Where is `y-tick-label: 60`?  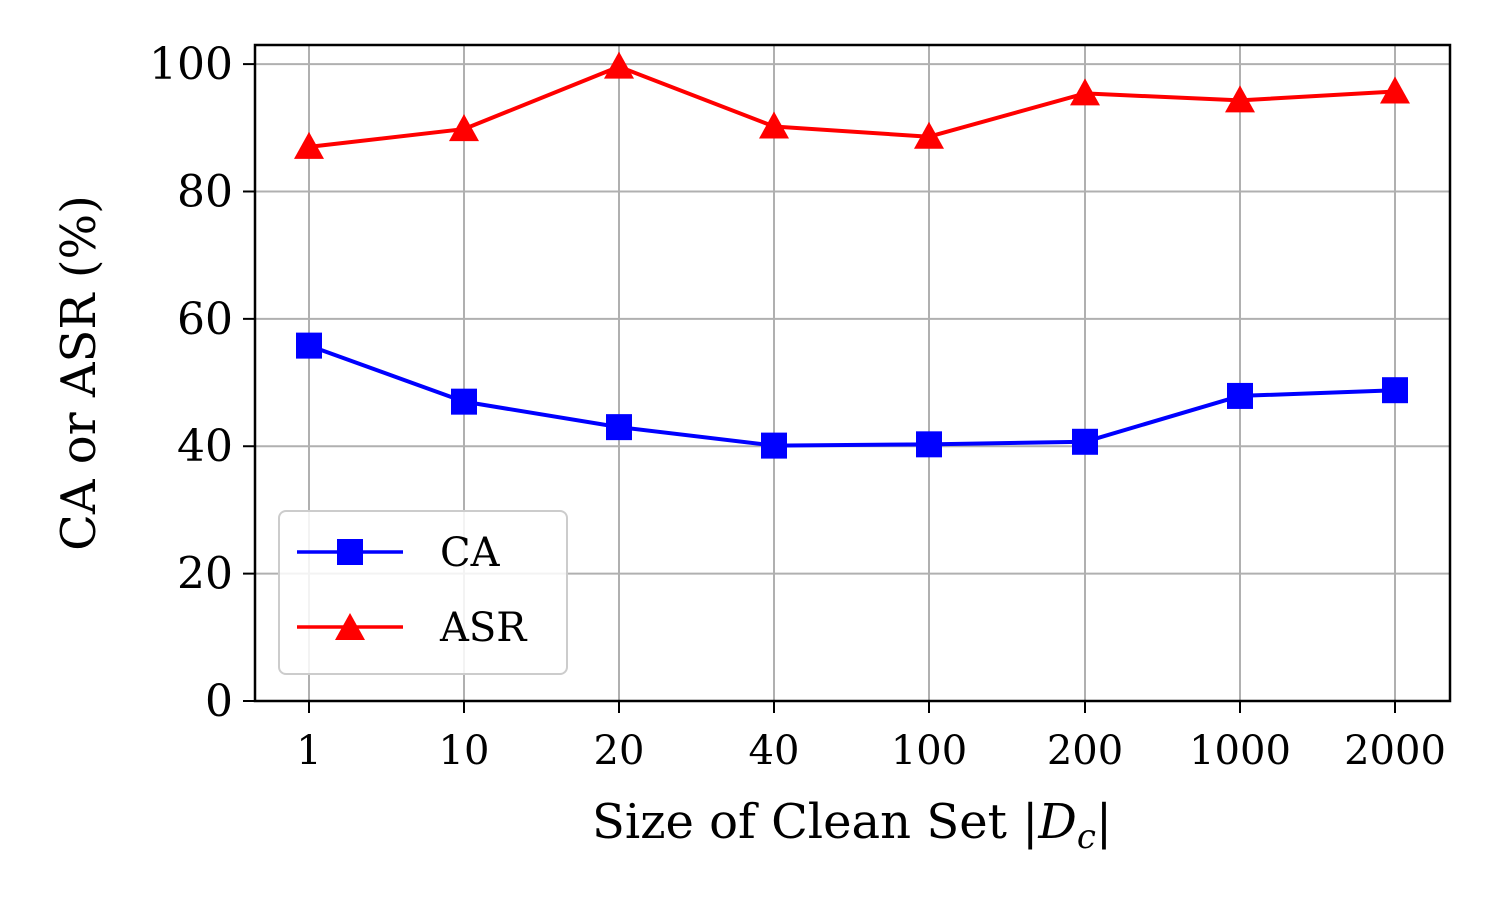
y-tick-label: 60 is located at coordinates (205, 319).